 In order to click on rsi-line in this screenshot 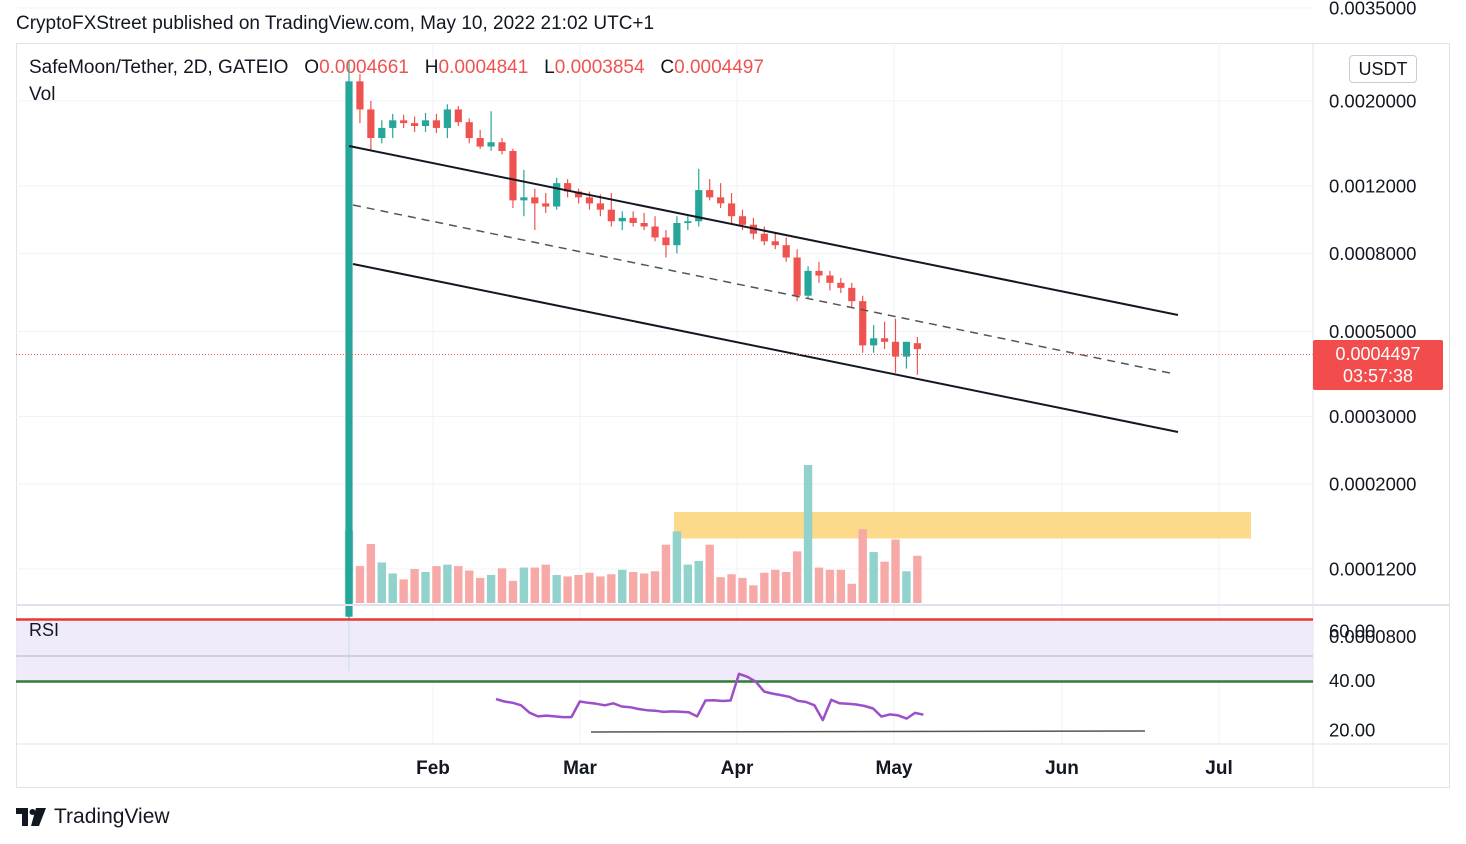, I will do `click(709, 697)`.